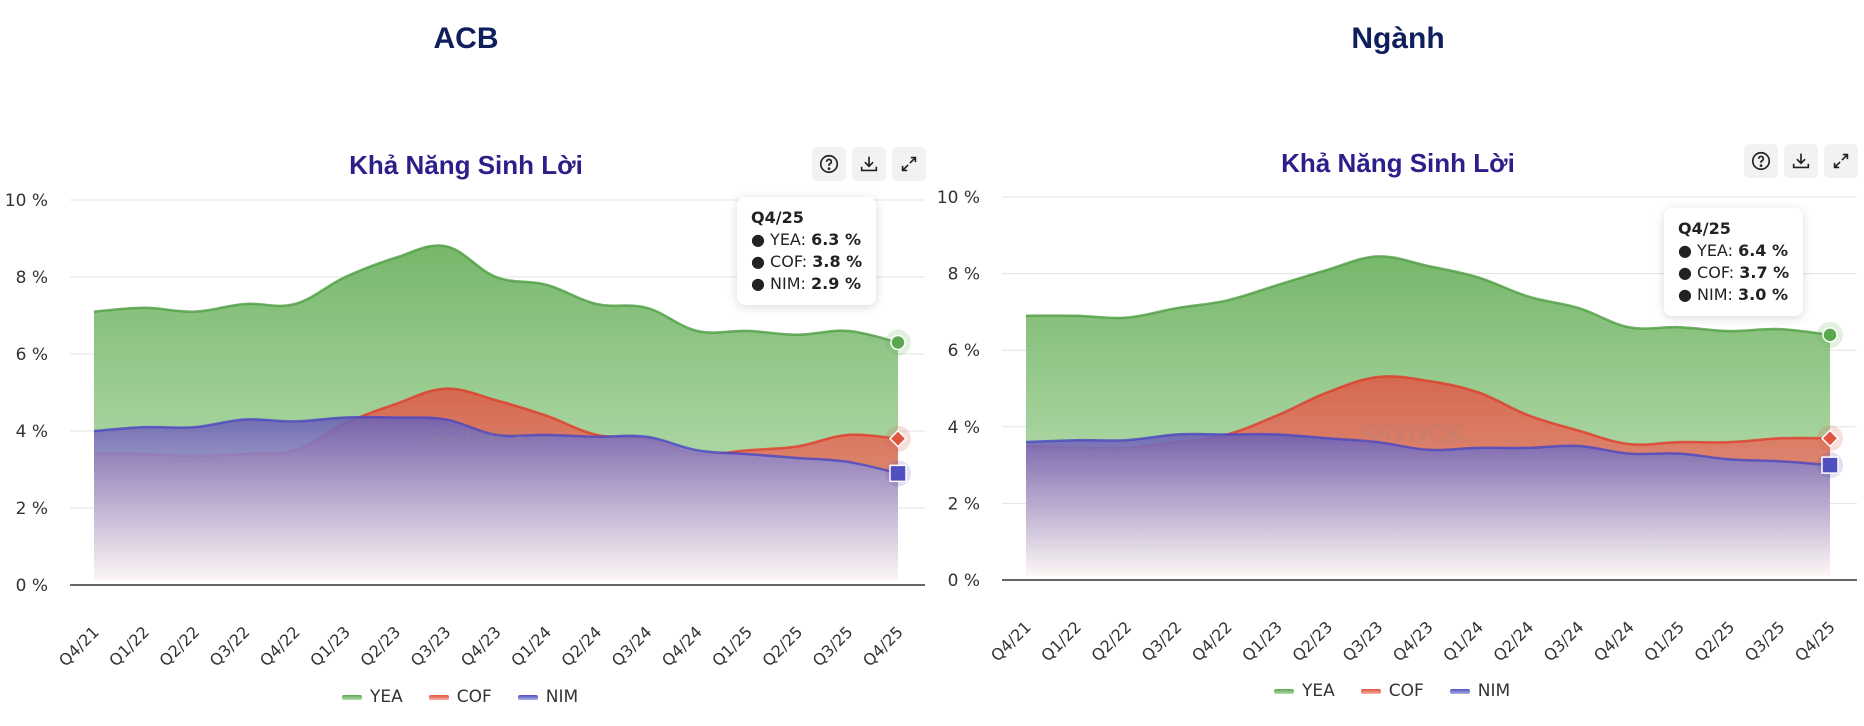  What do you see at coordinates (836, 283) in the screenshot?
I see `tooltip-value: 2.9 %` at bounding box center [836, 283].